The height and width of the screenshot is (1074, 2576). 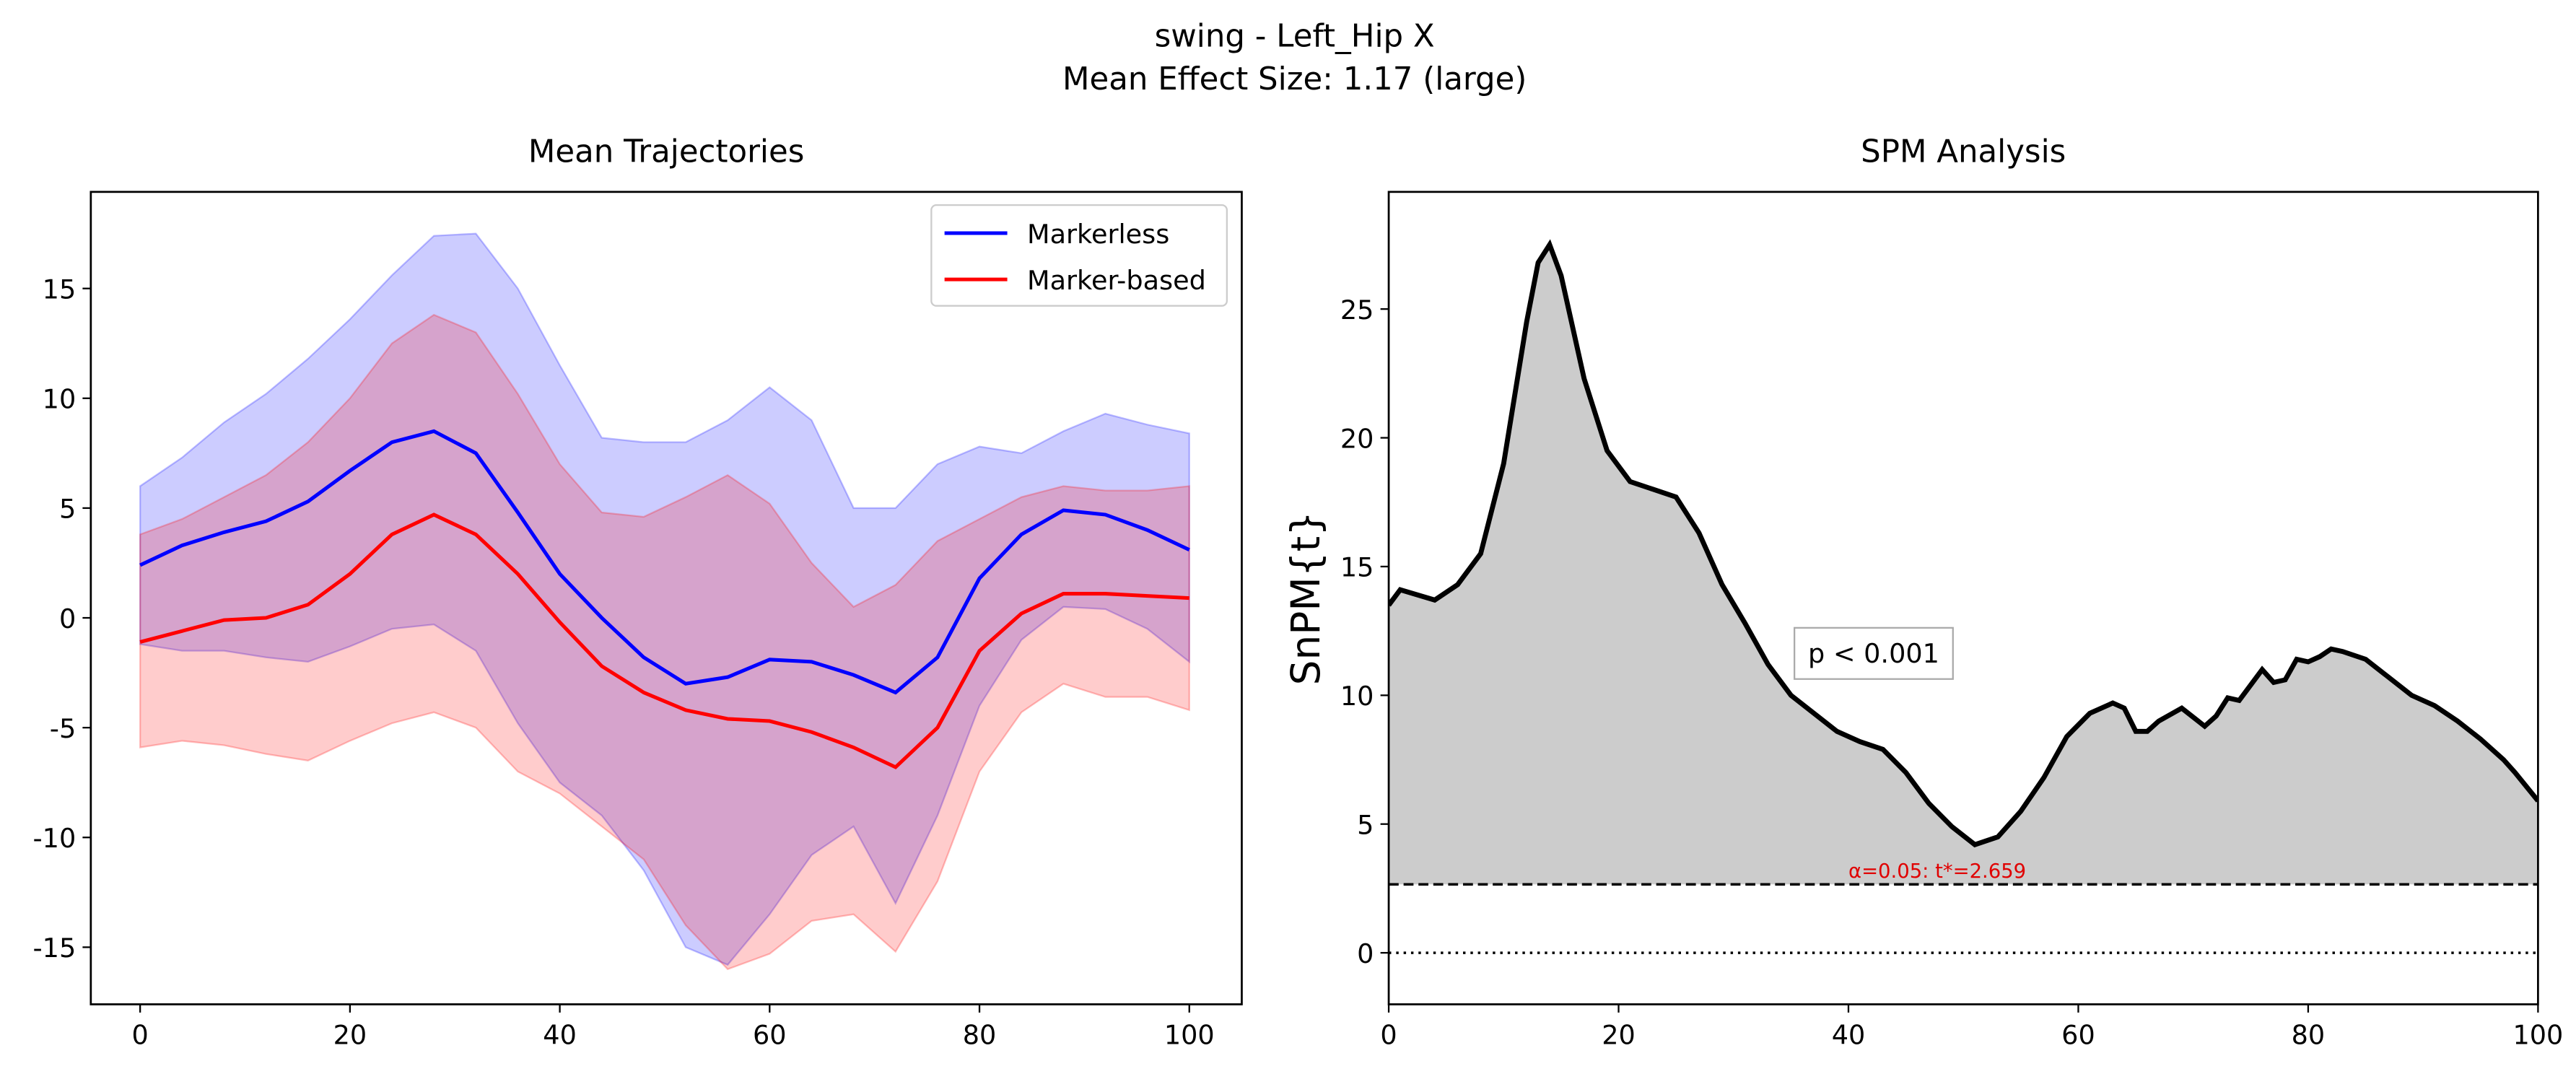 What do you see at coordinates (63, 728) in the screenshot?
I see `y-tick-label: -5` at bounding box center [63, 728].